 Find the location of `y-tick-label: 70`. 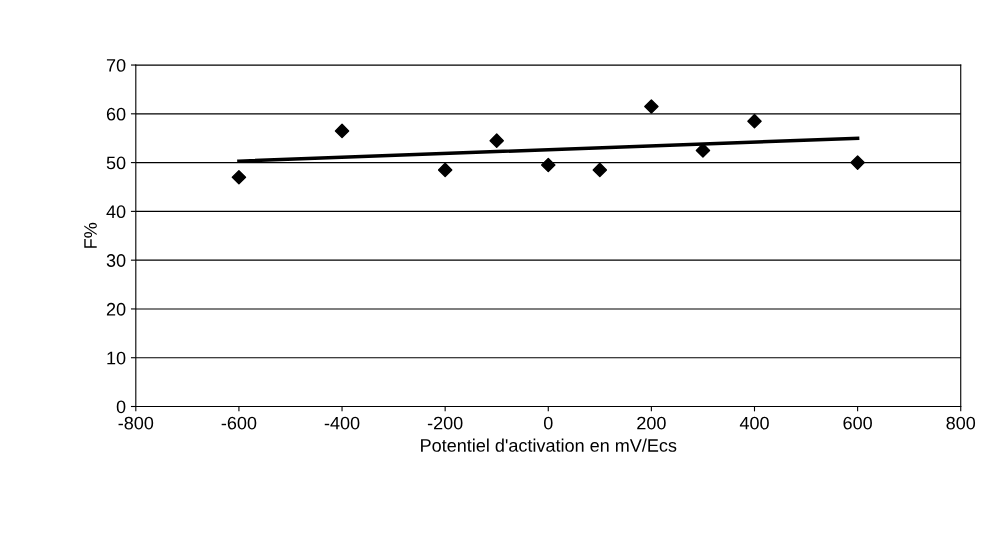

y-tick-label: 70 is located at coordinates (116, 65).